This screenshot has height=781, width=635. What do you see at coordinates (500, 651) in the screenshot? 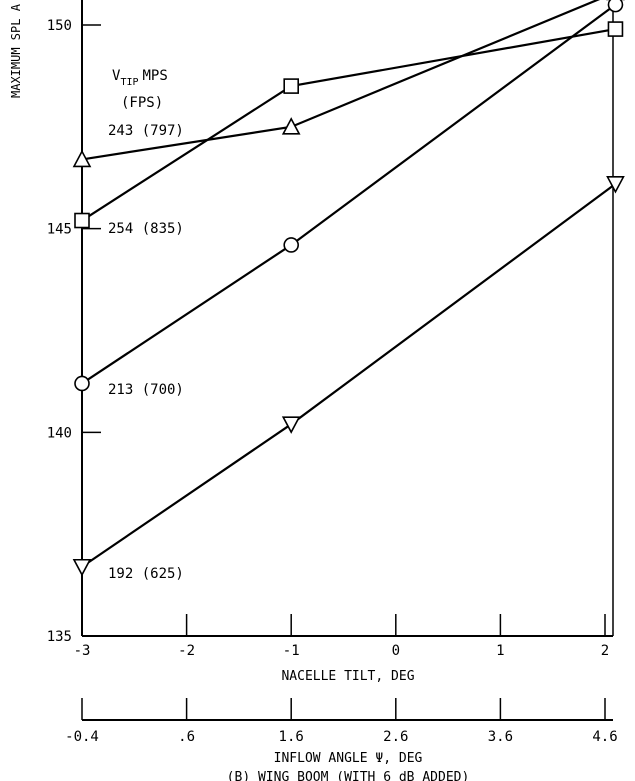
I see `x-tick-label: 1` at bounding box center [500, 651].